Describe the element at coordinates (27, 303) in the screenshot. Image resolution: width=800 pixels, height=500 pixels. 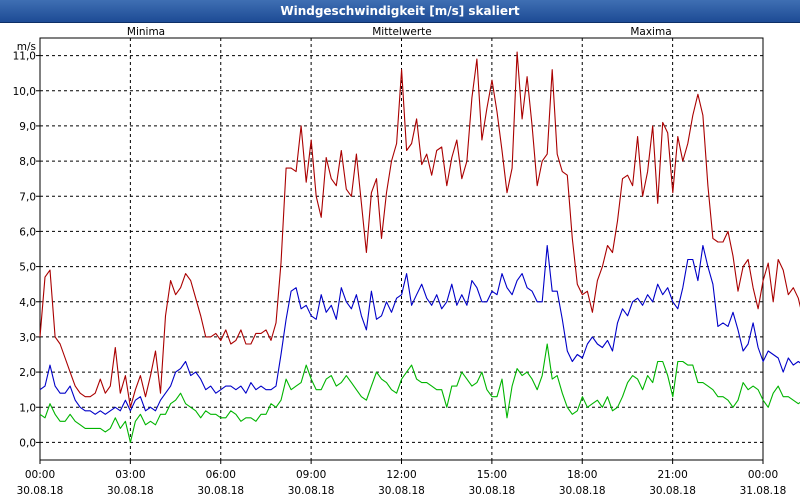
I see `y-tick-label: 4,0` at that location.